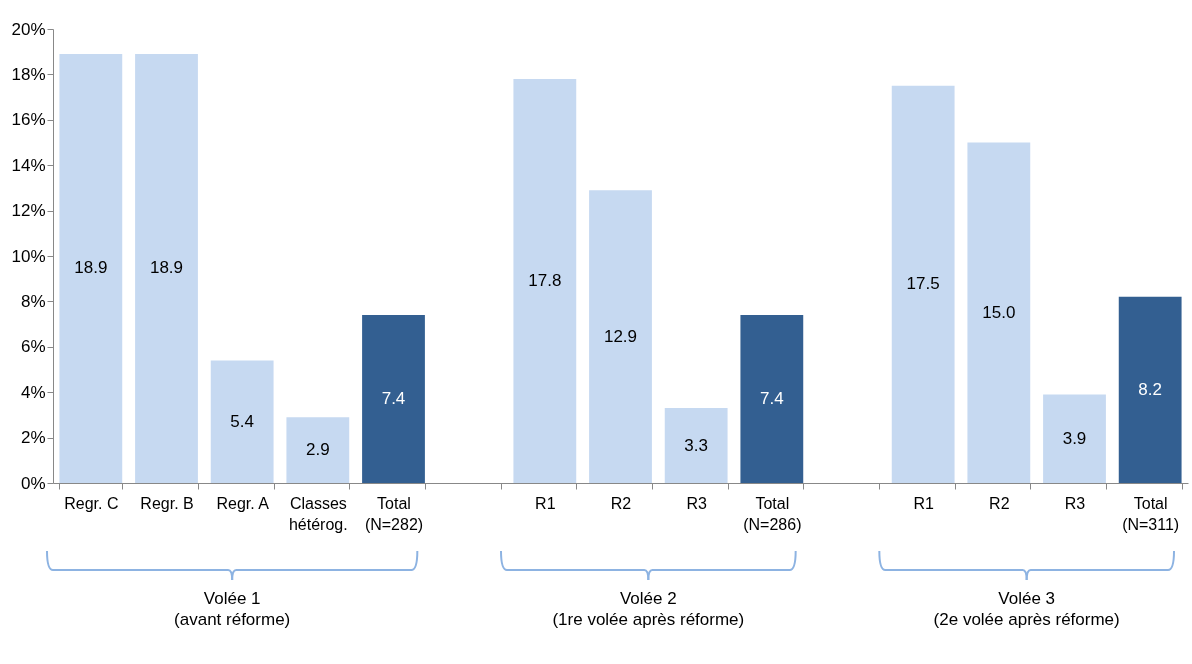 This screenshot has width=1192, height=664. I want to click on y-tick-label: 0%, so click(33, 483).